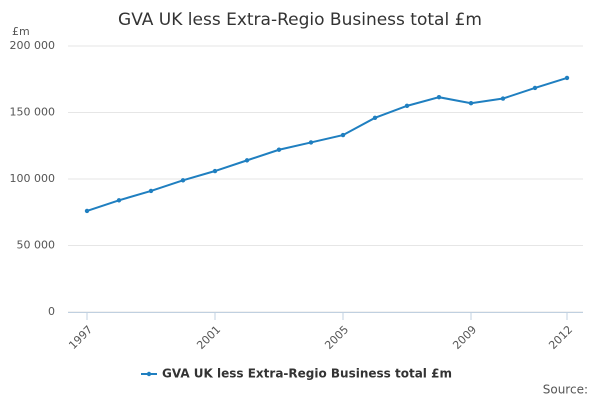 This screenshot has width=600, height=400. Describe the element at coordinates (33, 45) in the screenshot. I see `y-tick-label: 200 000` at that location.